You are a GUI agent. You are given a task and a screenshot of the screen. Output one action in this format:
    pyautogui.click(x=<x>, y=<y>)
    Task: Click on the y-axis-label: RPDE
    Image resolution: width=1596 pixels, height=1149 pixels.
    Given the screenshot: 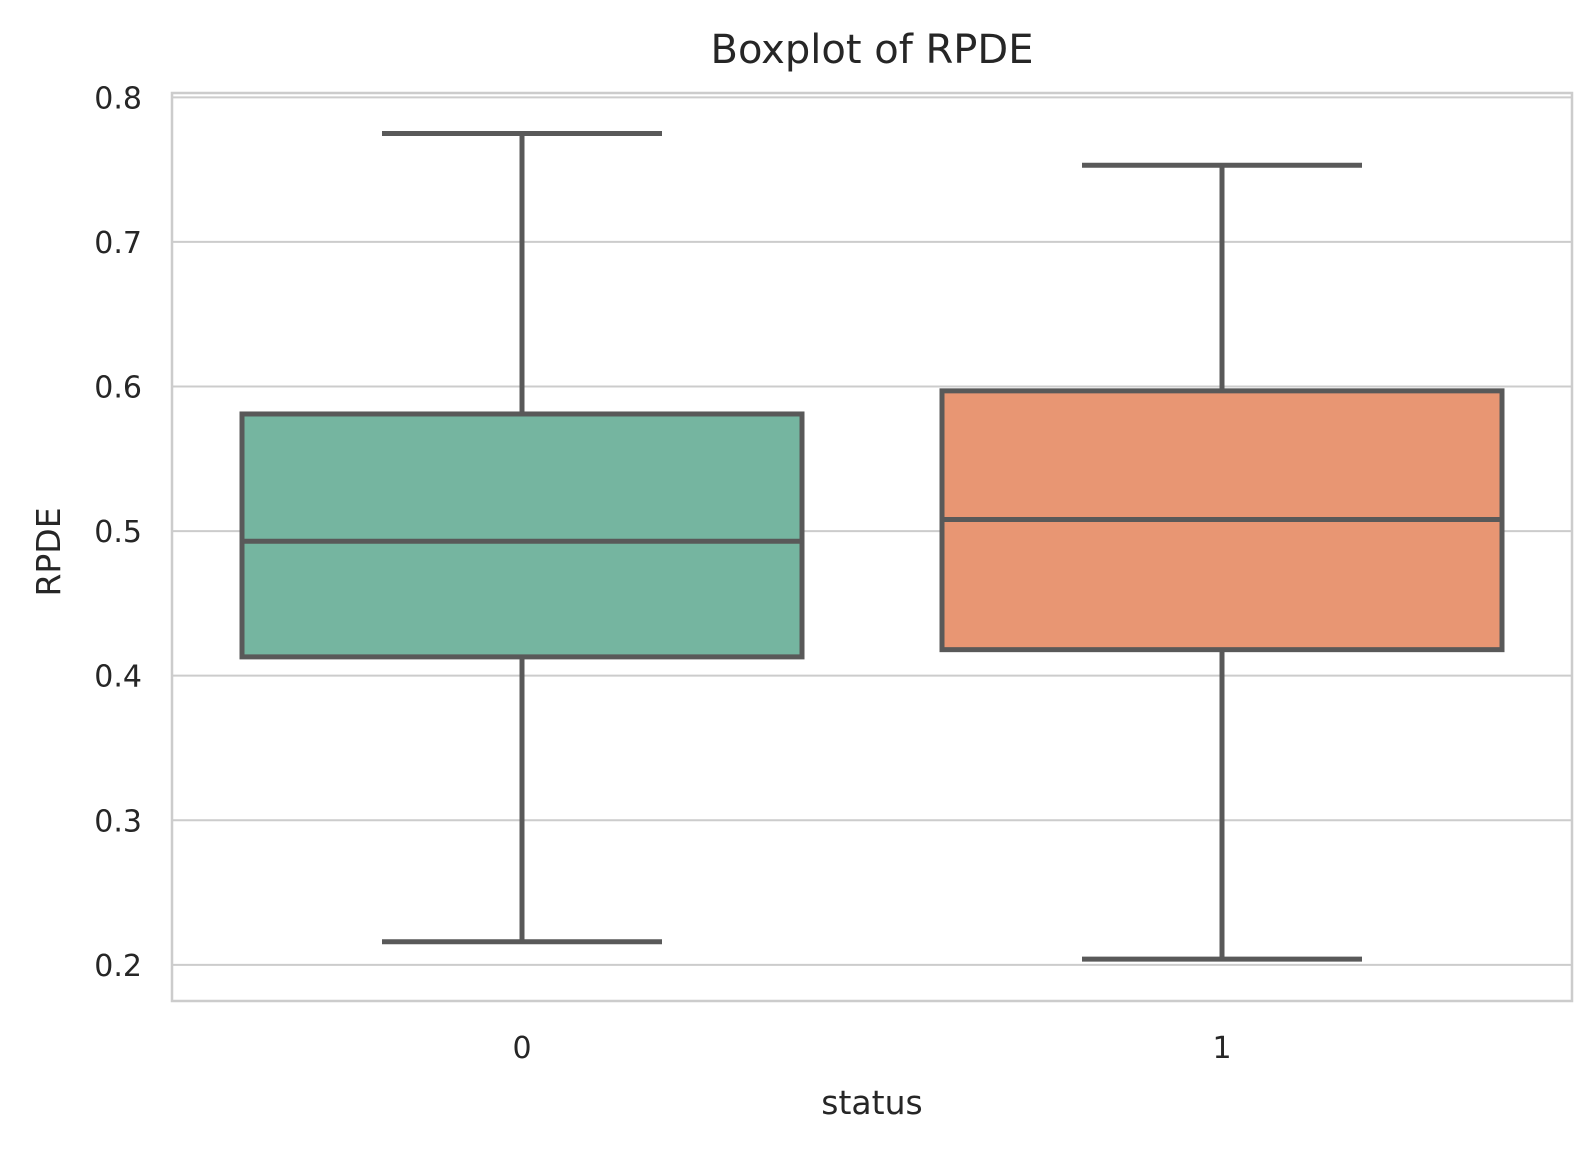 What is the action you would take?
    pyautogui.click(x=48, y=551)
    